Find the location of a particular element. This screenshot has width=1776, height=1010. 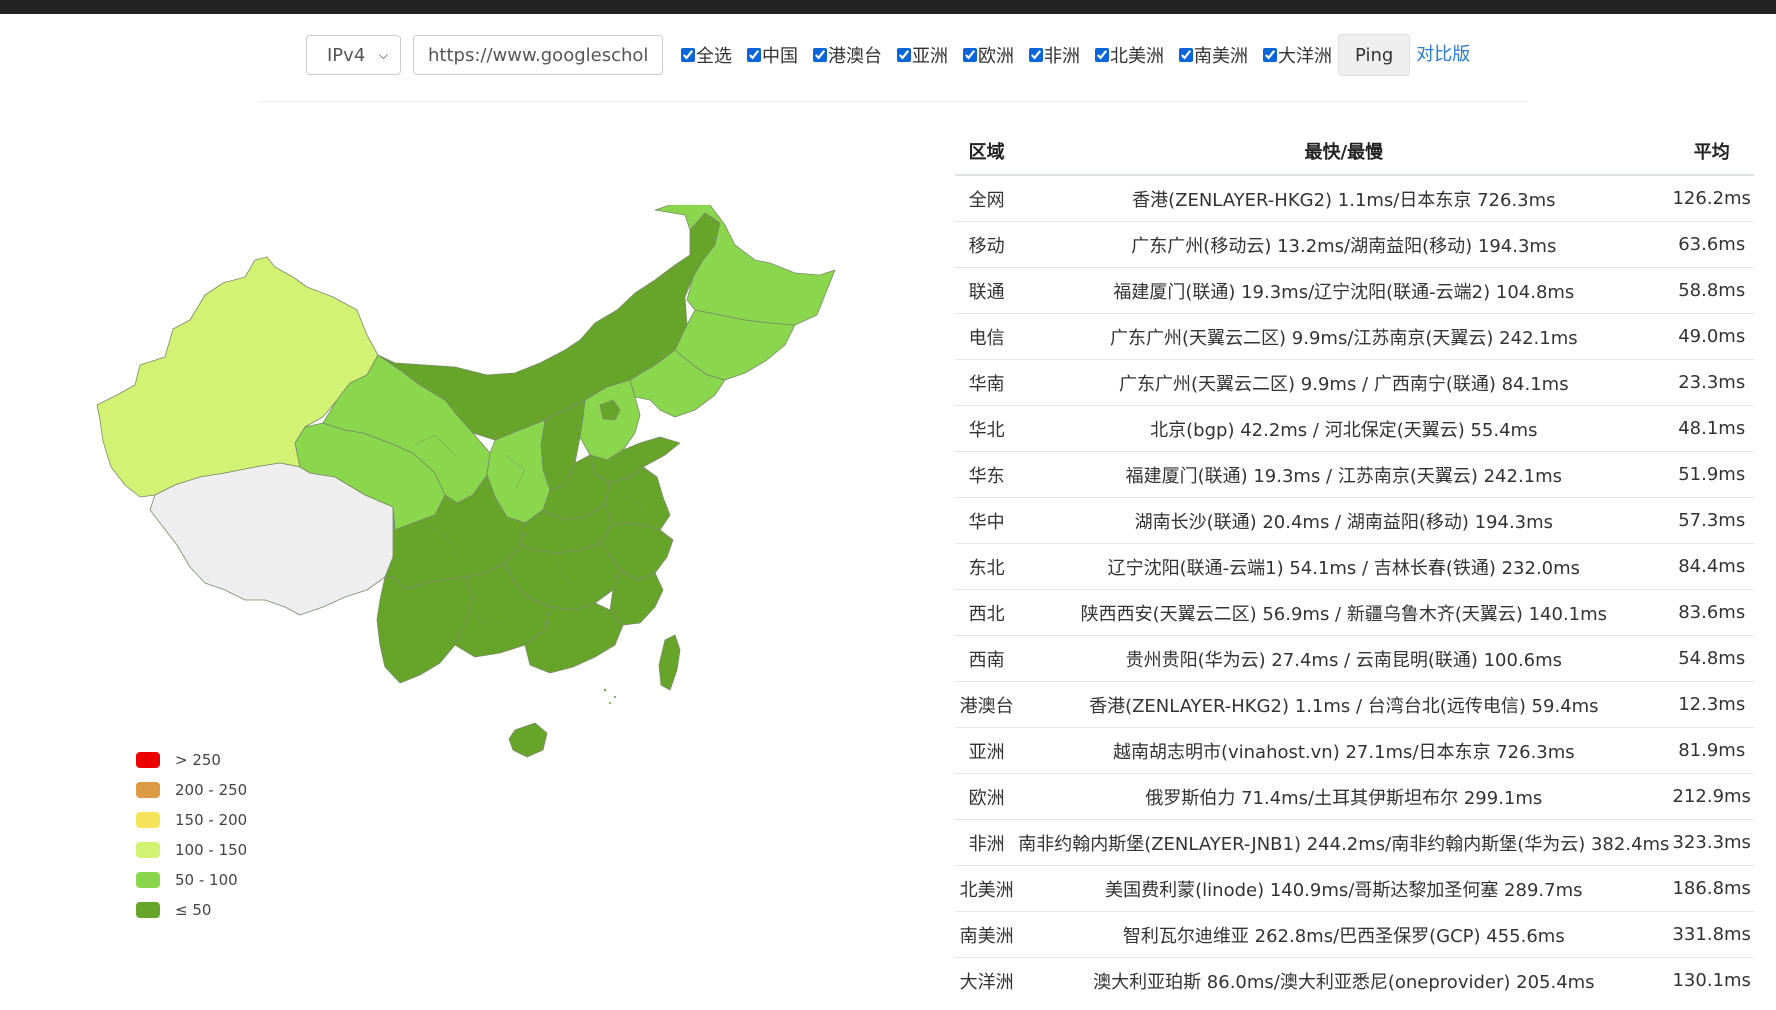

cell-region: 大洋洲 is located at coordinates (987, 980).